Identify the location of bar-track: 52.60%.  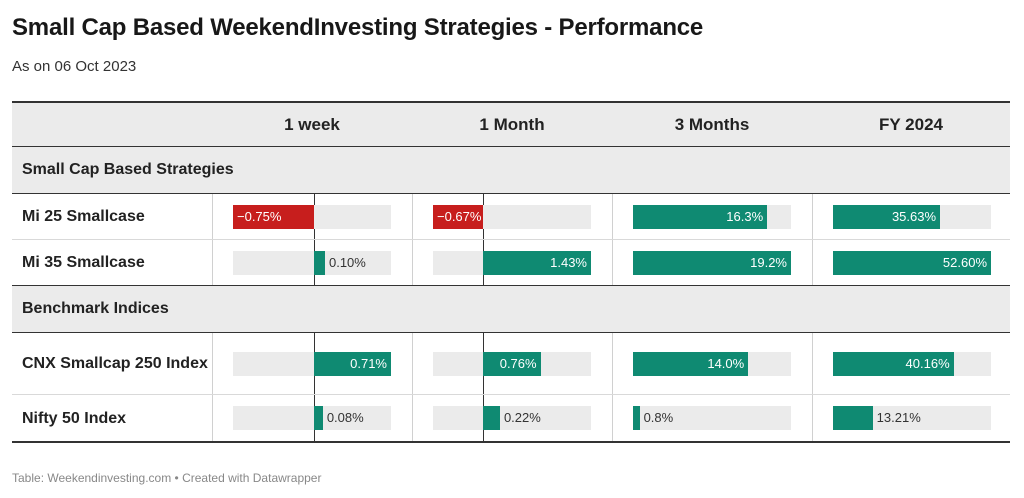
(912, 262).